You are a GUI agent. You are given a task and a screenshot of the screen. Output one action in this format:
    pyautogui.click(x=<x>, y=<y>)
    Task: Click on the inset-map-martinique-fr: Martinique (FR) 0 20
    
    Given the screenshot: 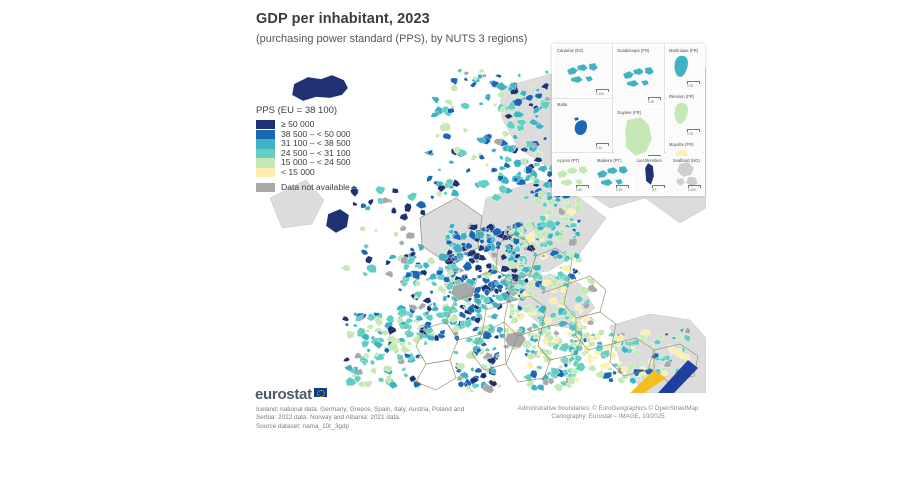 What is the action you would take?
    pyautogui.click(x=684, y=68)
    